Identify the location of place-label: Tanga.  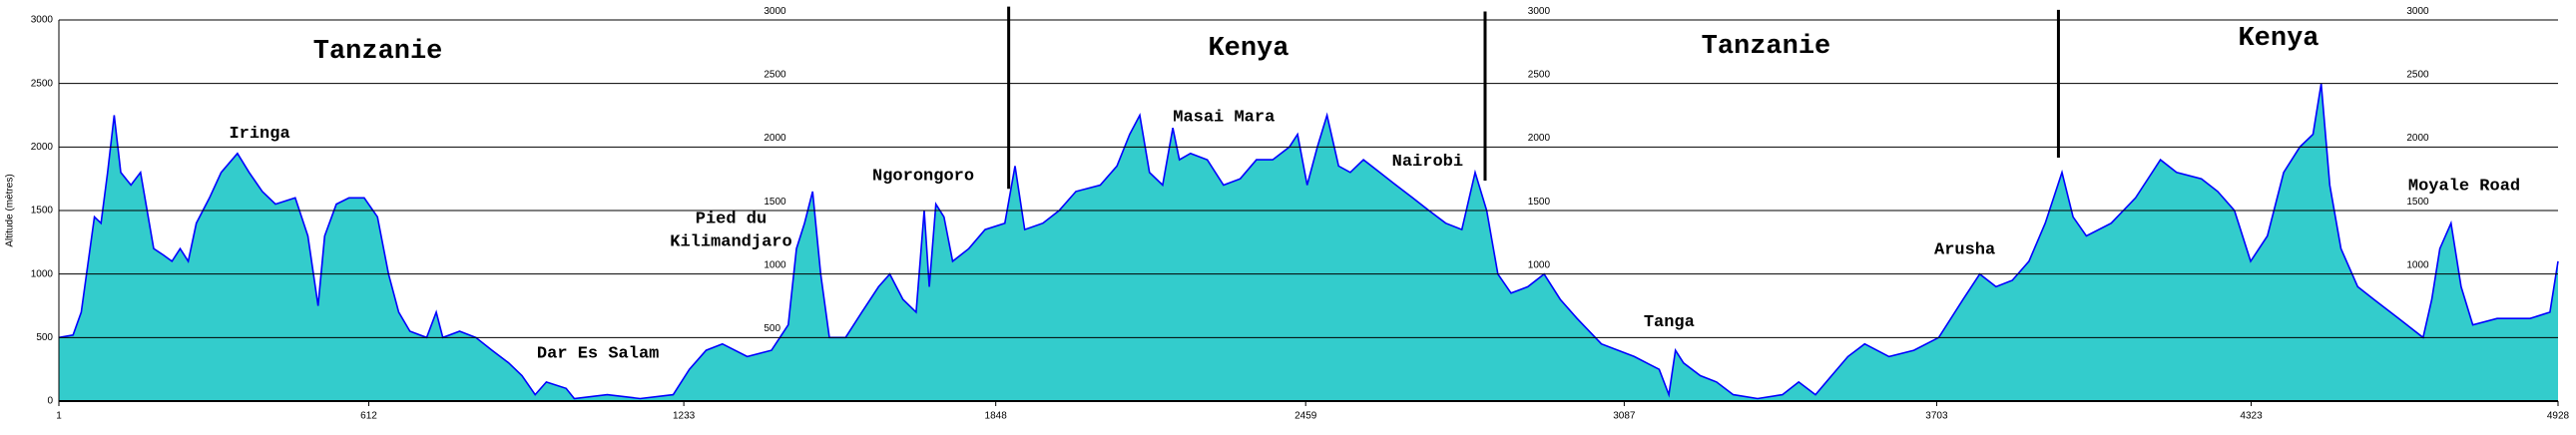
(1670, 322).